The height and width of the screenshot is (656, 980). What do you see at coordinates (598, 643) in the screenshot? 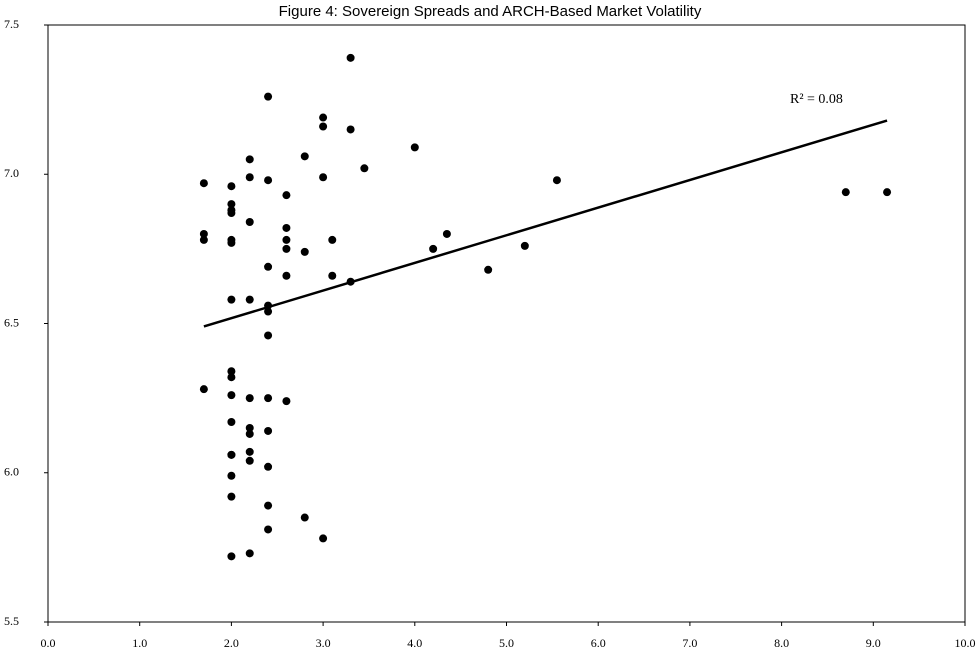
I see `x-tick-label: 6.0` at bounding box center [598, 643].